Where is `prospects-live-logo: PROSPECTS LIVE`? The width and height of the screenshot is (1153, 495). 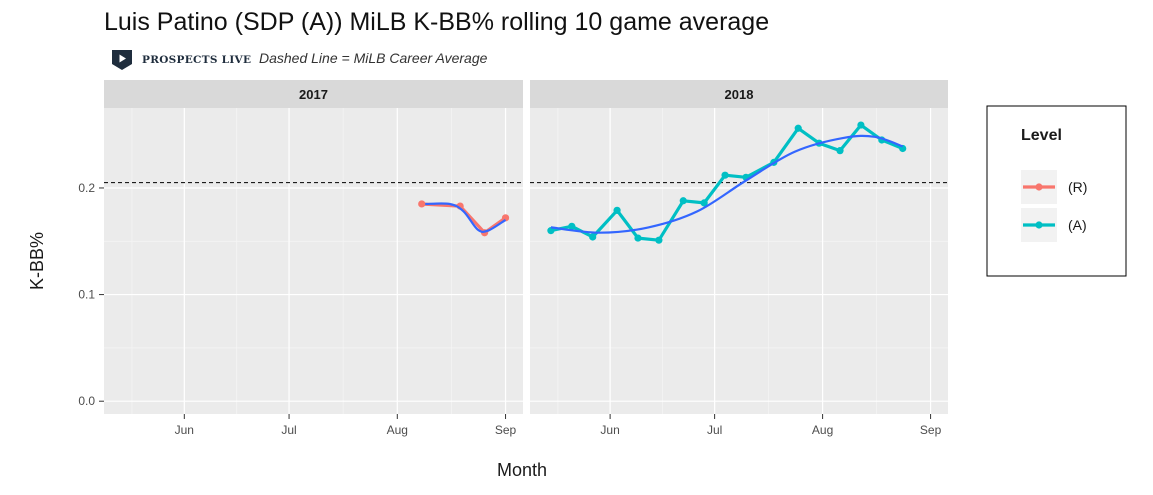 prospects-live-logo: PROSPECTS LIVE is located at coordinates (181, 60).